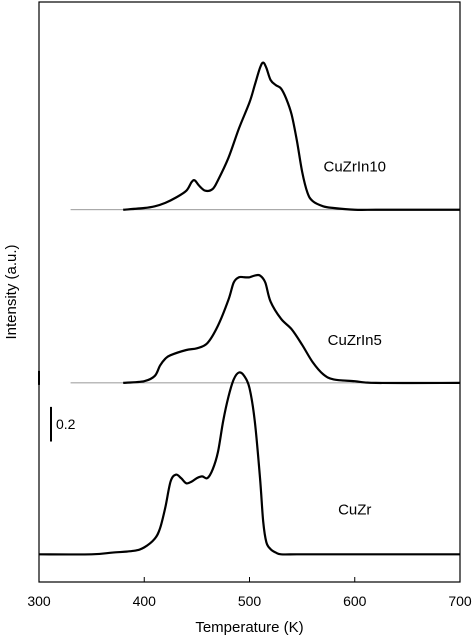 This screenshot has height=638, width=474. What do you see at coordinates (249, 627) in the screenshot?
I see `x-axis-label: Temperature (K)` at bounding box center [249, 627].